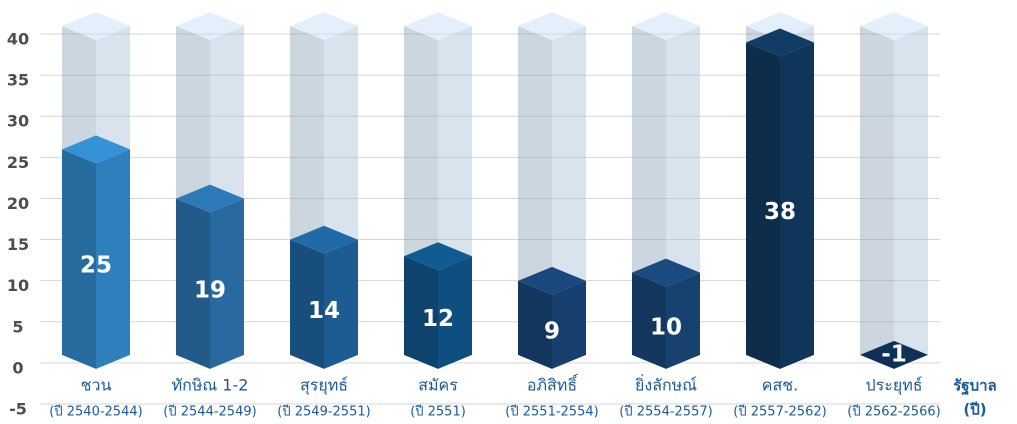 The height and width of the screenshot is (424, 1017). Describe the element at coordinates (877, 197) in the screenshot. I see `track-left` at that location.